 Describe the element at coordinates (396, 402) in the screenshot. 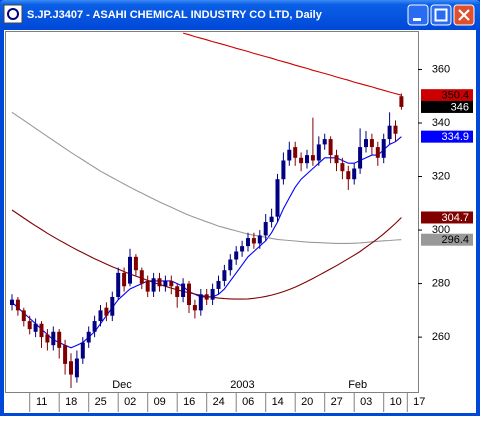

I see `x-tick-label: 10` at that location.